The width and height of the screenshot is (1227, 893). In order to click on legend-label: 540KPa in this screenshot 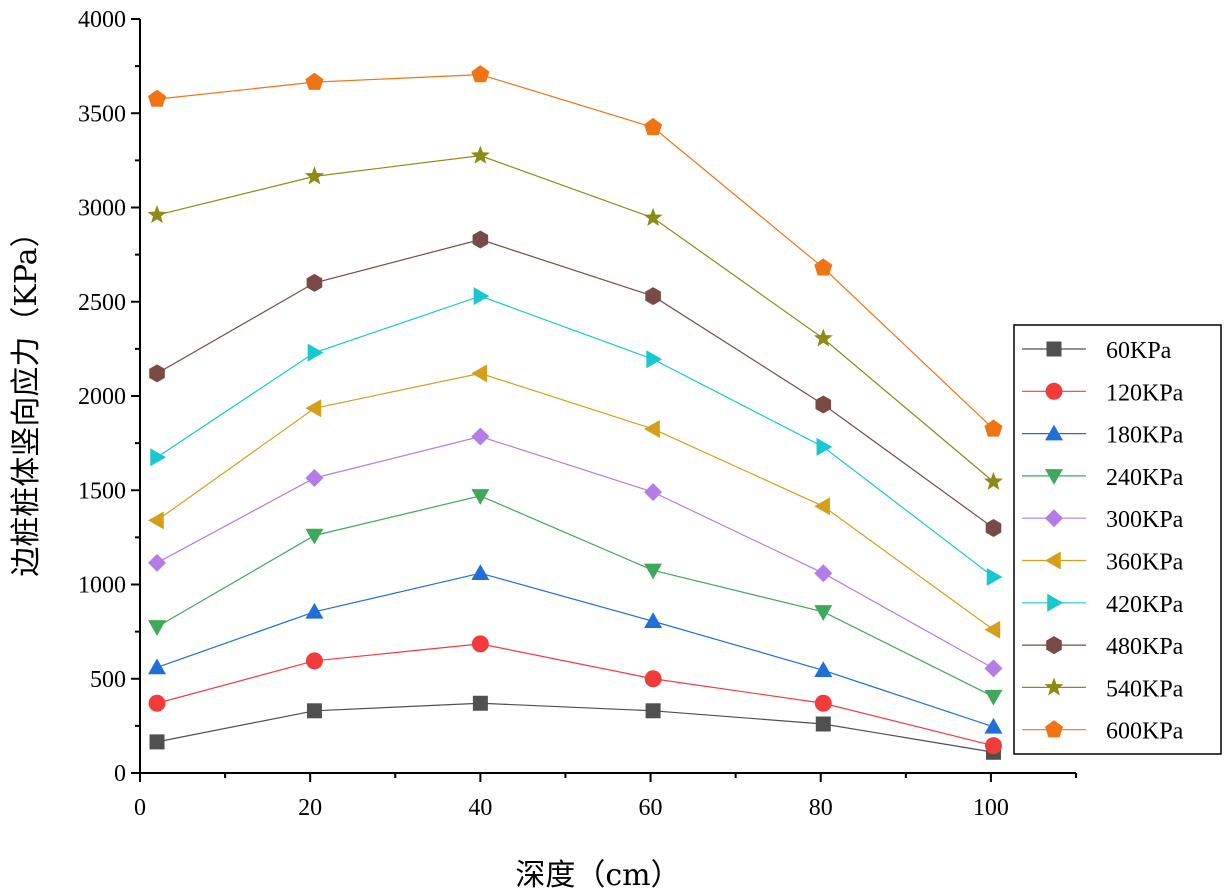, I will do `click(1145, 689)`.